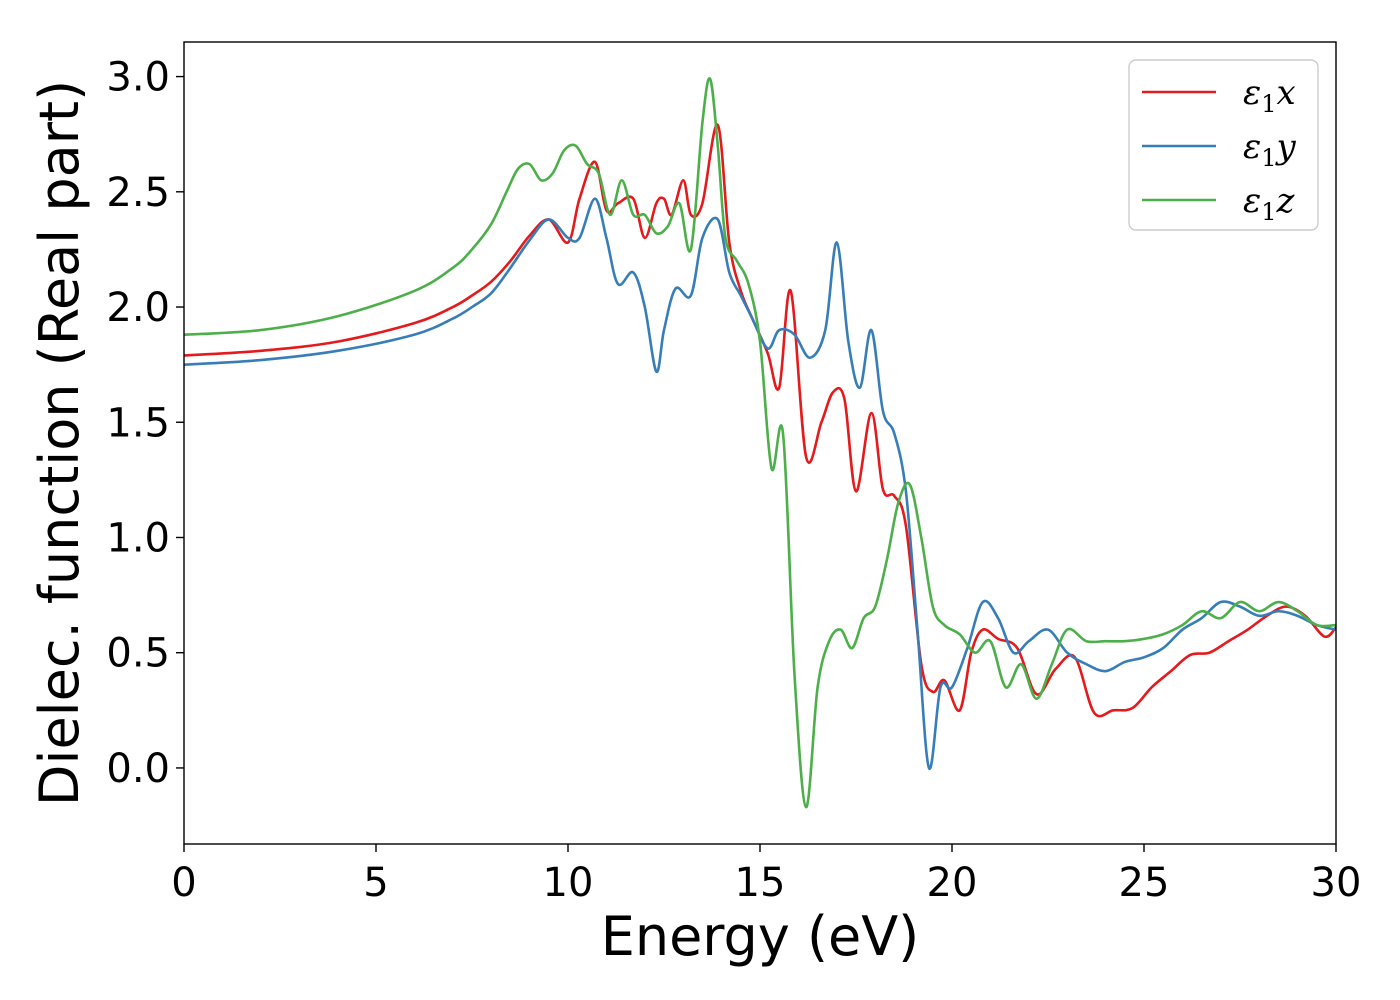  Describe the element at coordinates (1144, 883) in the screenshot. I see `x-tick-label: 25` at that location.